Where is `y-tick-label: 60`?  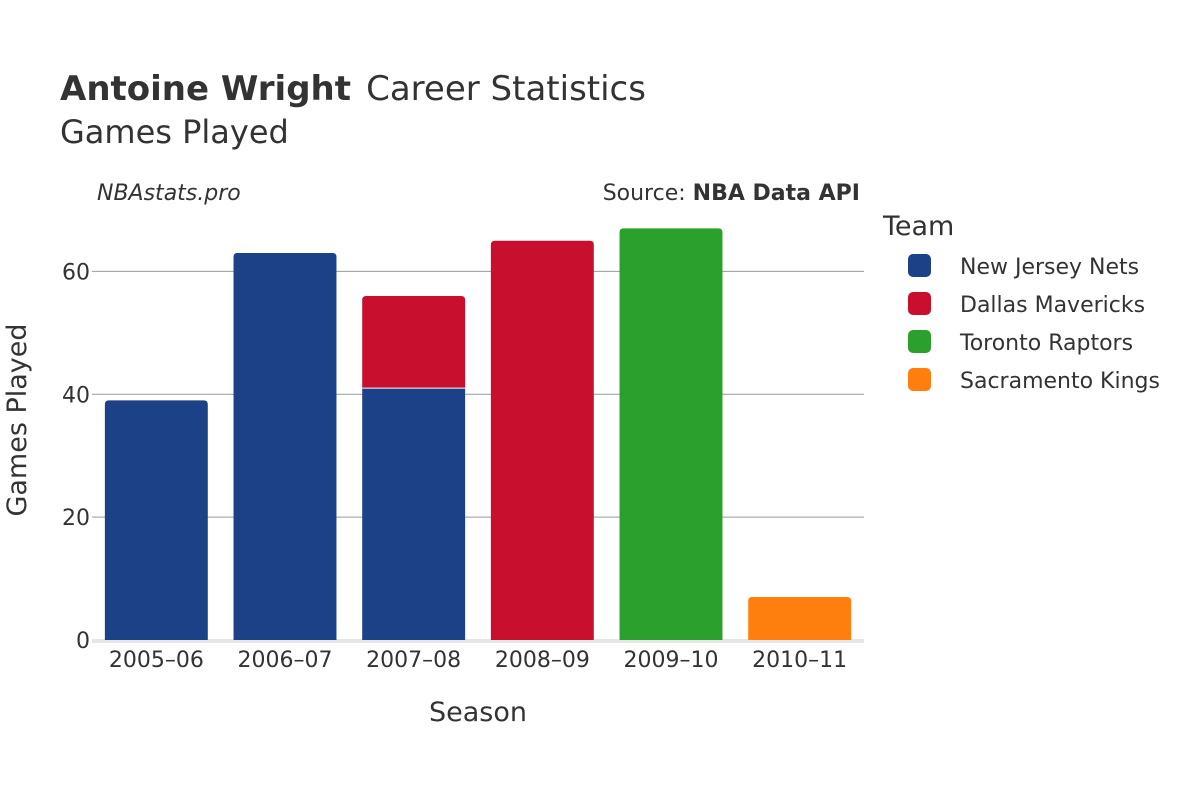
y-tick-label: 60 is located at coordinates (76, 272).